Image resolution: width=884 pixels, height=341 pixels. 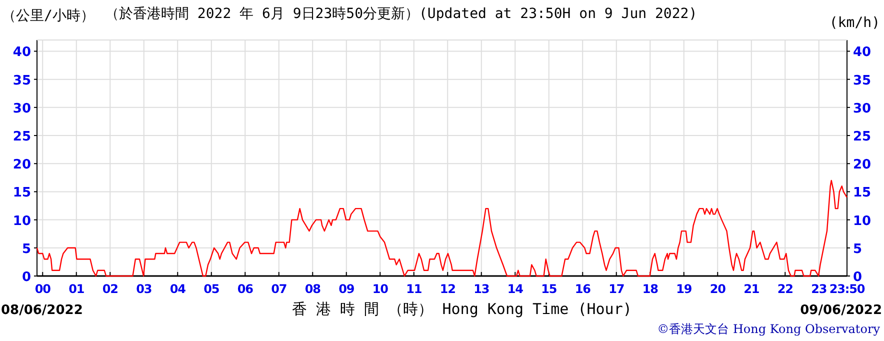 I want to click on x-tick-label: 01, so click(x=76, y=289).